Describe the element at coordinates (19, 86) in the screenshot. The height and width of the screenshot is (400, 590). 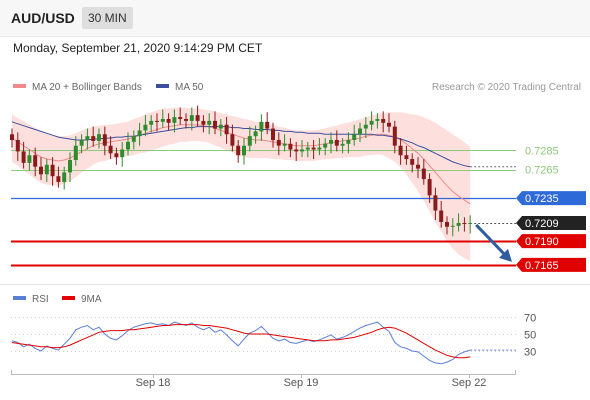
I see `ma20-legend-swatch` at that location.